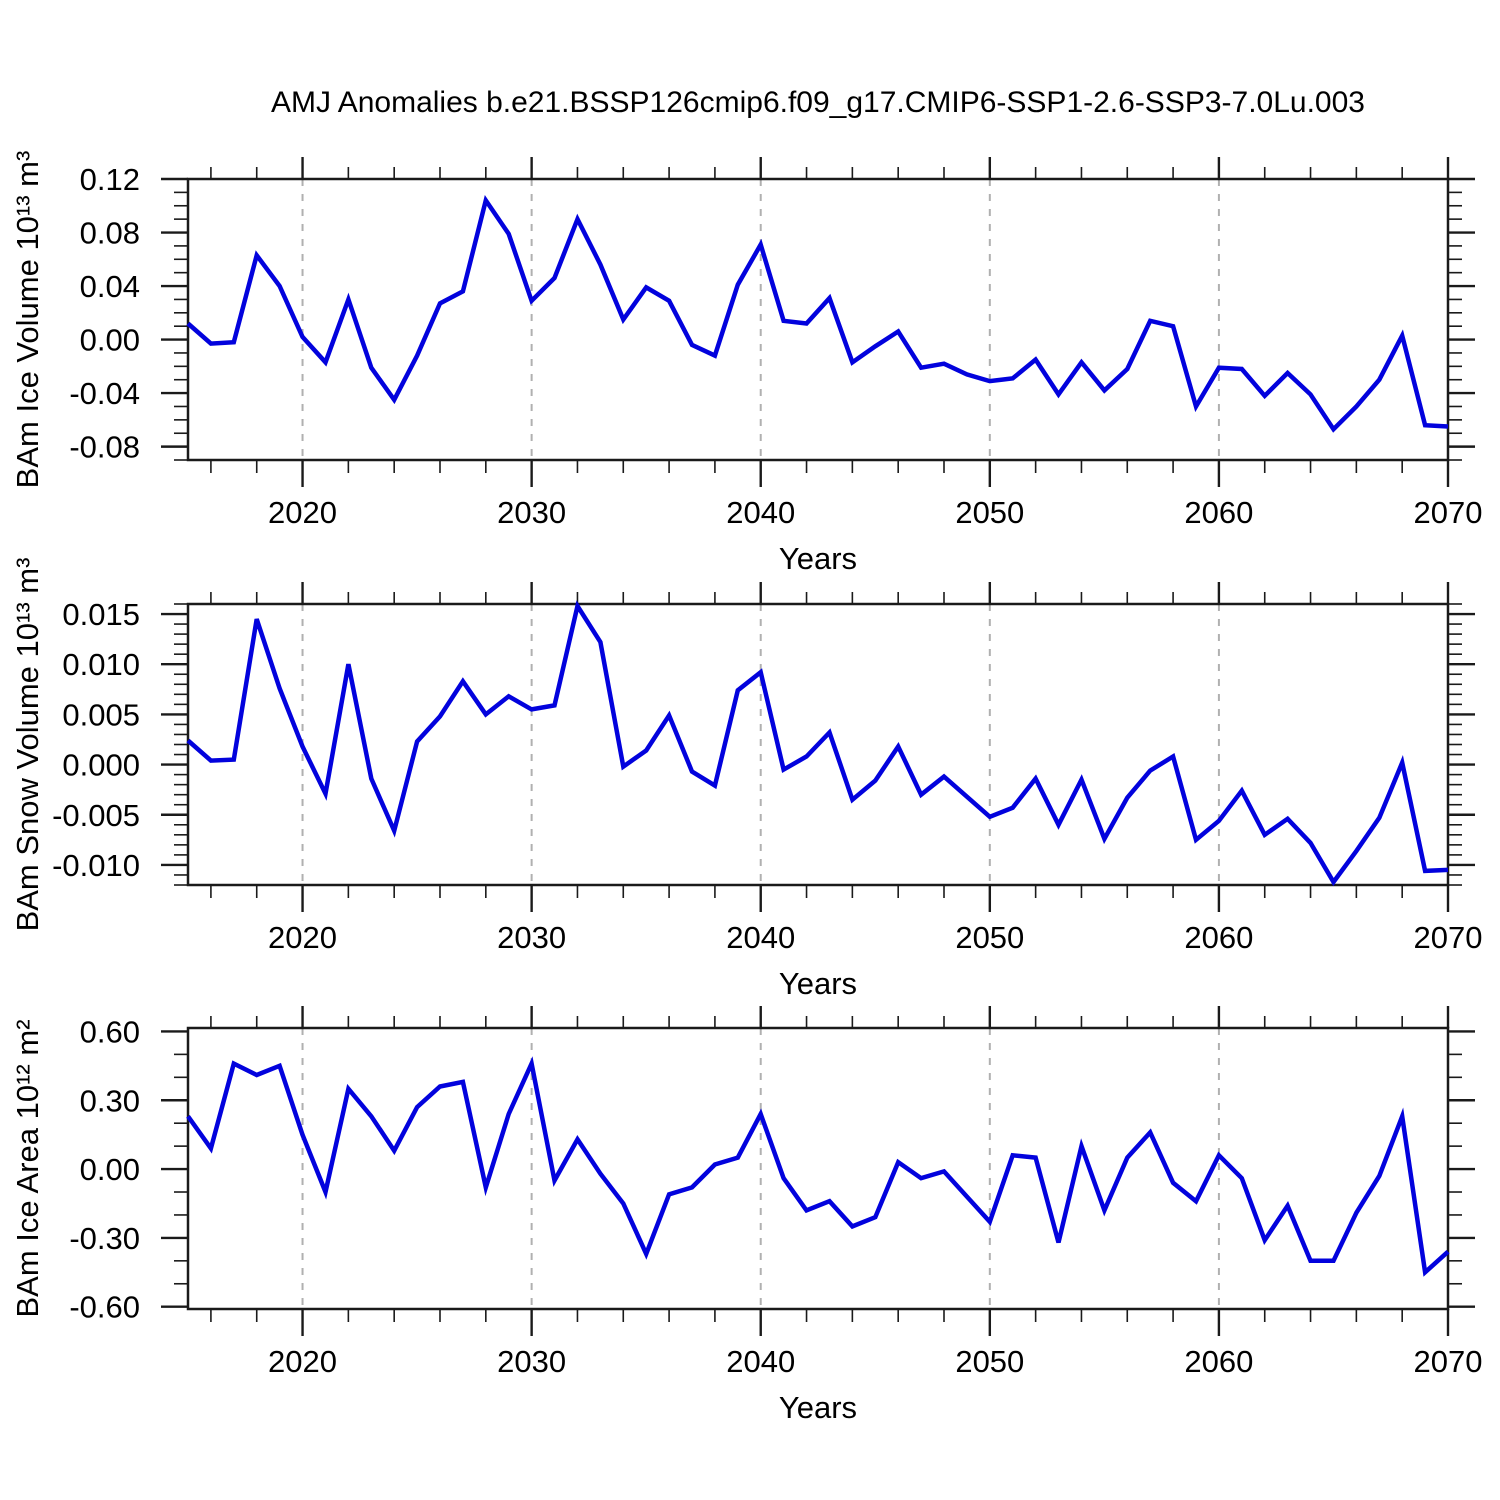 The image size is (1500, 1500). Describe the element at coordinates (110, 286) in the screenshot. I see `y-tick-label: 0.04` at that location.